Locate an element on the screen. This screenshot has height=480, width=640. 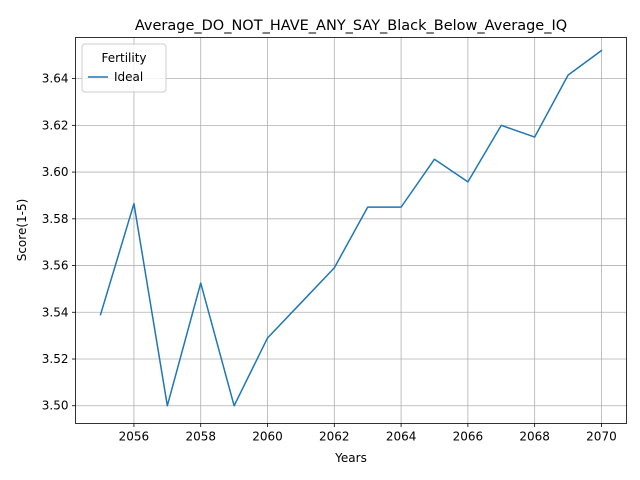
legend-label-ideal: Ideal is located at coordinates (128, 77).